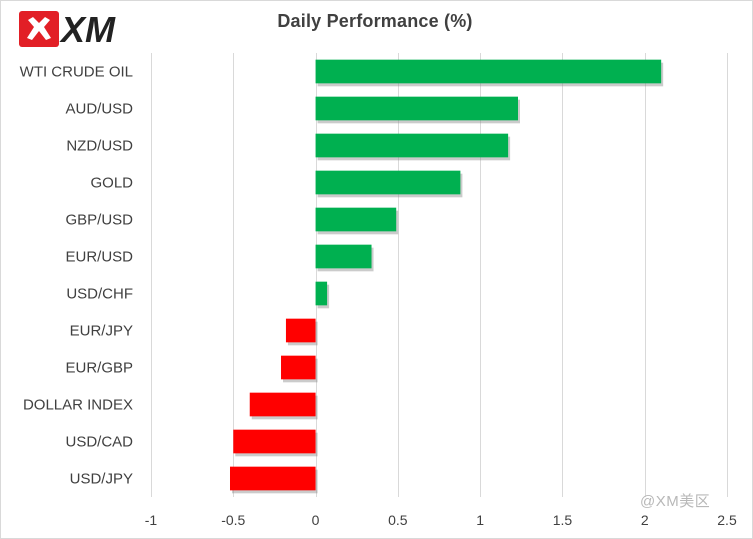 The width and height of the screenshot is (753, 539). I want to click on watermark: @XM美区, so click(675, 501).